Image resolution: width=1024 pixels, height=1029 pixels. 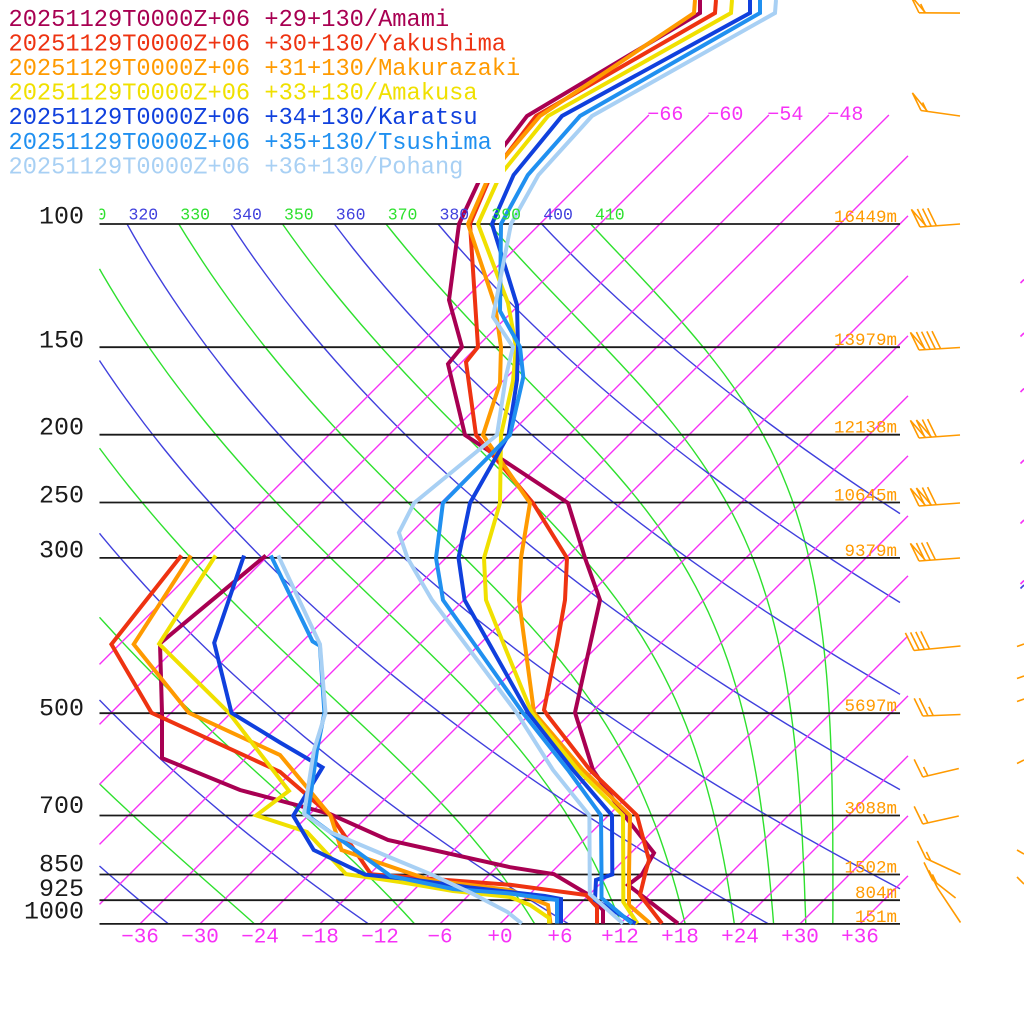 What do you see at coordinates (680, 938) in the screenshot?
I see `svg-text: +18` at bounding box center [680, 938].